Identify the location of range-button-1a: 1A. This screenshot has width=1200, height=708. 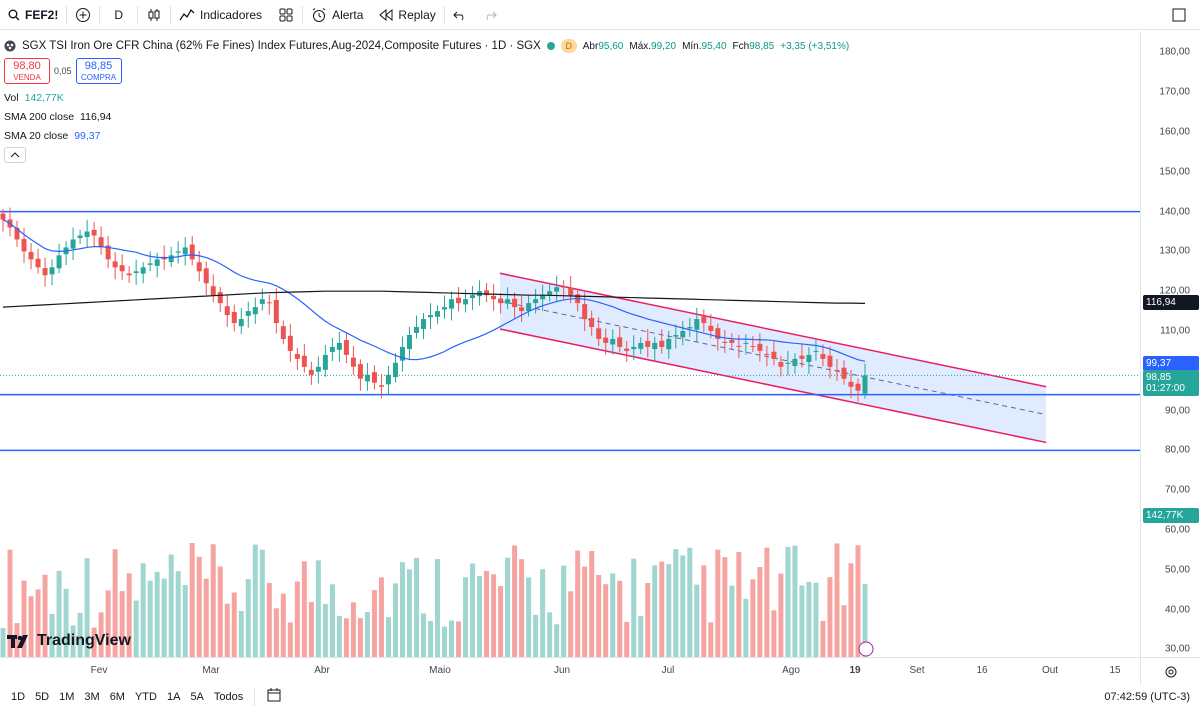
(173, 696).